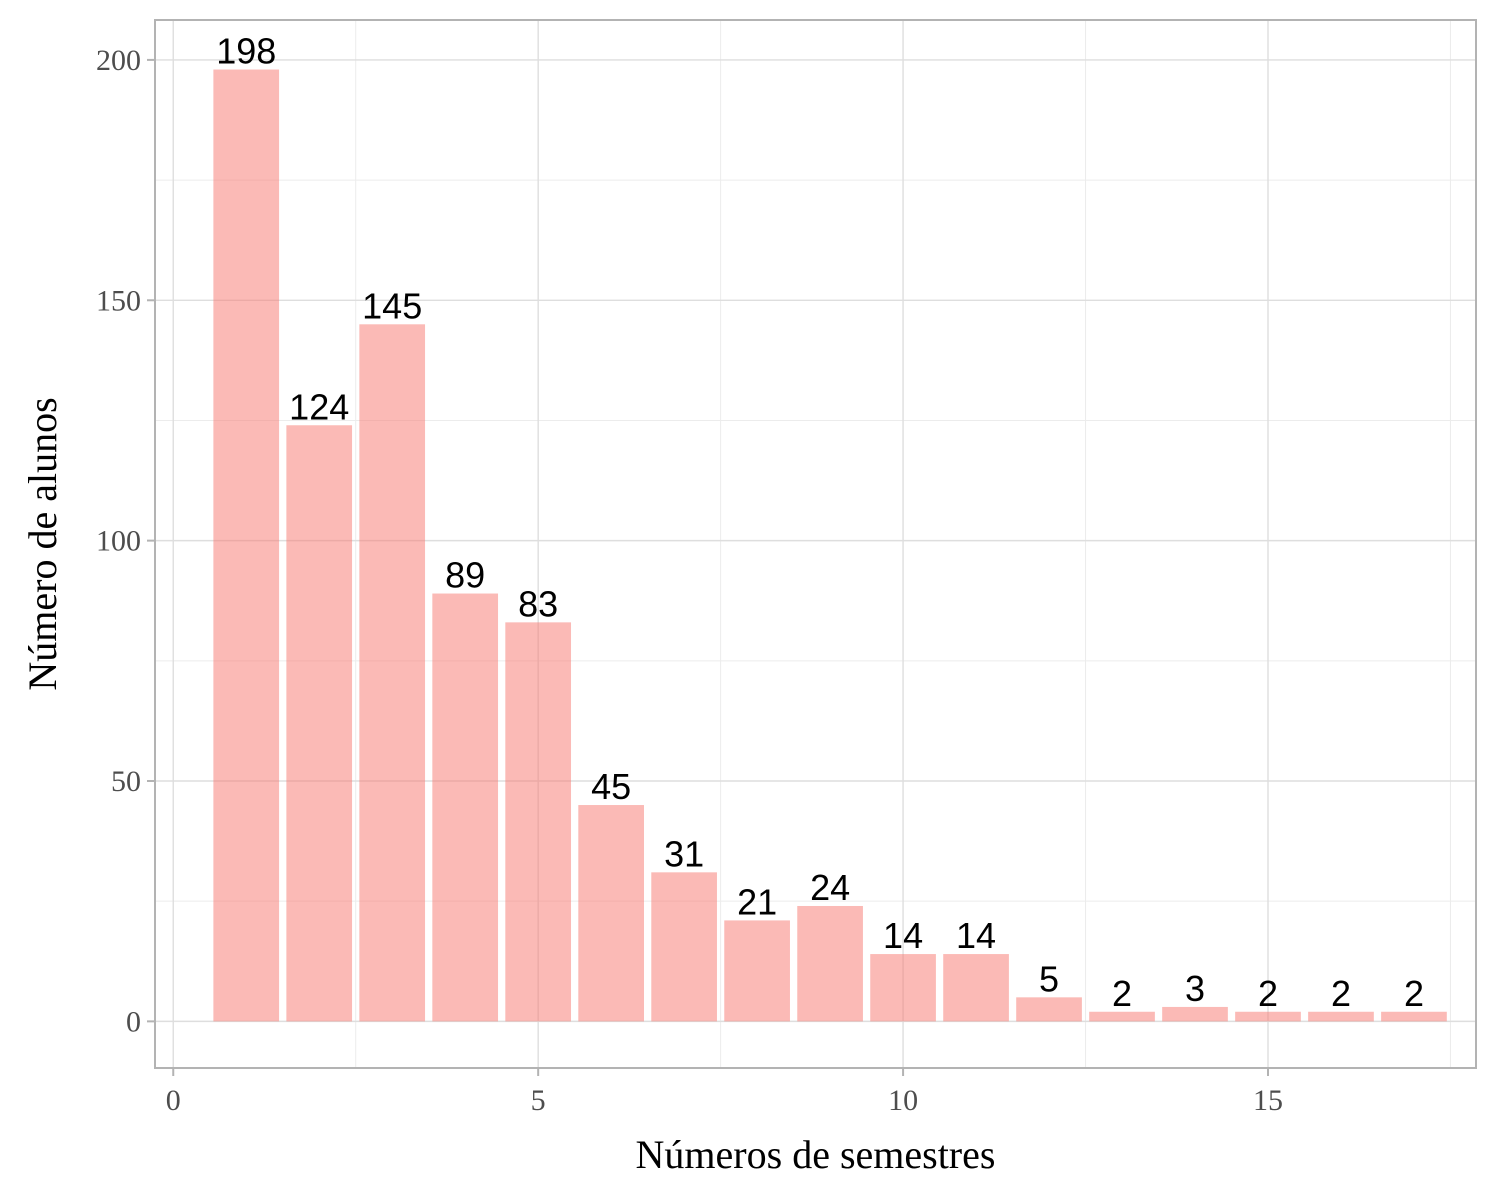 The width and height of the screenshot is (1500, 1200). What do you see at coordinates (1195, 988) in the screenshot?
I see `bar-value-label: 3` at bounding box center [1195, 988].